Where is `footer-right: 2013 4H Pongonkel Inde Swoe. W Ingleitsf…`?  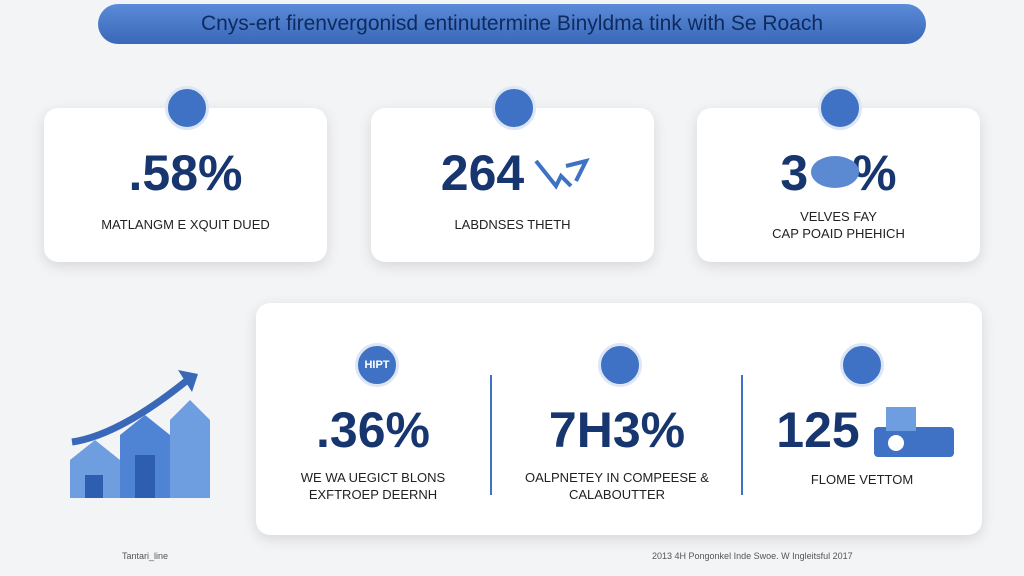 footer-right: 2013 4H Pongonkel Inde Swoe. W Ingleitsf… is located at coordinates (752, 556).